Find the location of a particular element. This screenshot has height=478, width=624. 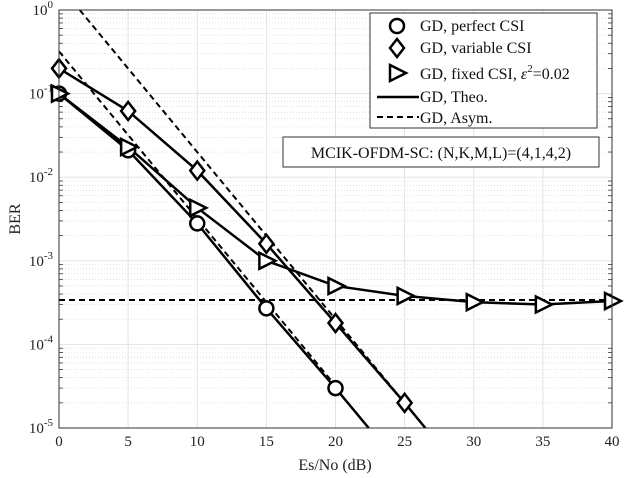

legend-label-perfect: GD, perfect CSI is located at coordinates (472, 26).